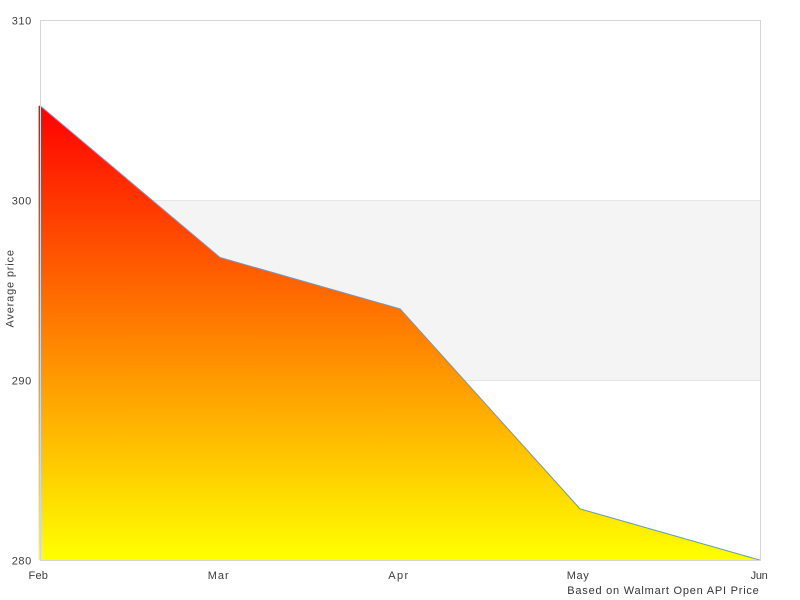 This screenshot has width=800, height=600. What do you see at coordinates (38, 576) in the screenshot?
I see `svg-text: Feb` at bounding box center [38, 576].